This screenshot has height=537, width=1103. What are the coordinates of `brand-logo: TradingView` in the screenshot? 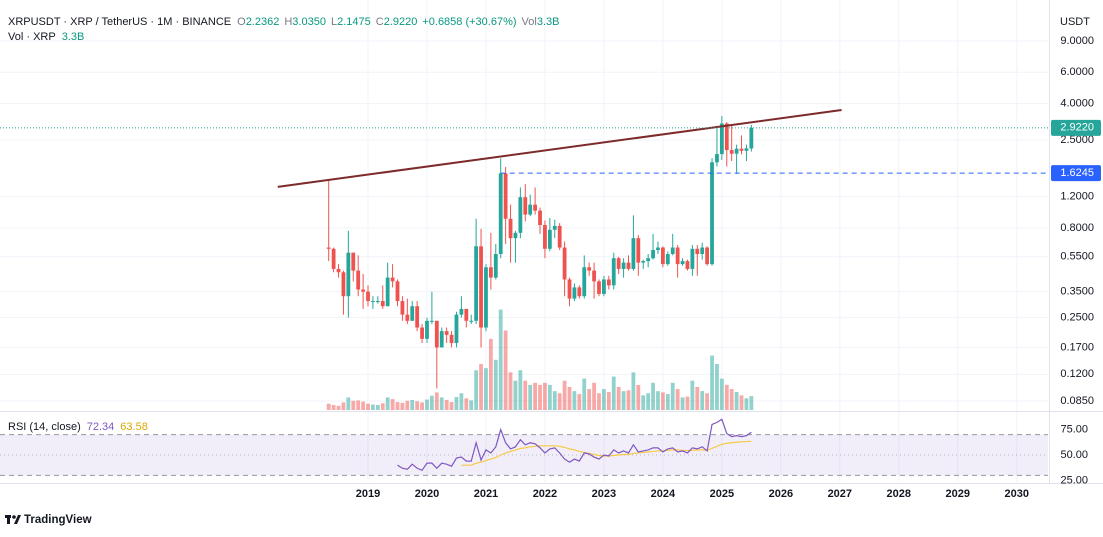 It's located at (48, 520).